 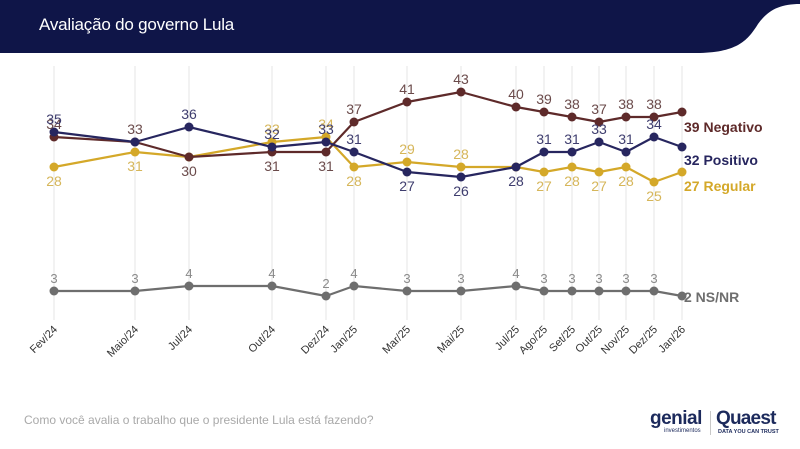 I want to click on data-label-positivo-nov-25: 31, so click(x=626, y=139).